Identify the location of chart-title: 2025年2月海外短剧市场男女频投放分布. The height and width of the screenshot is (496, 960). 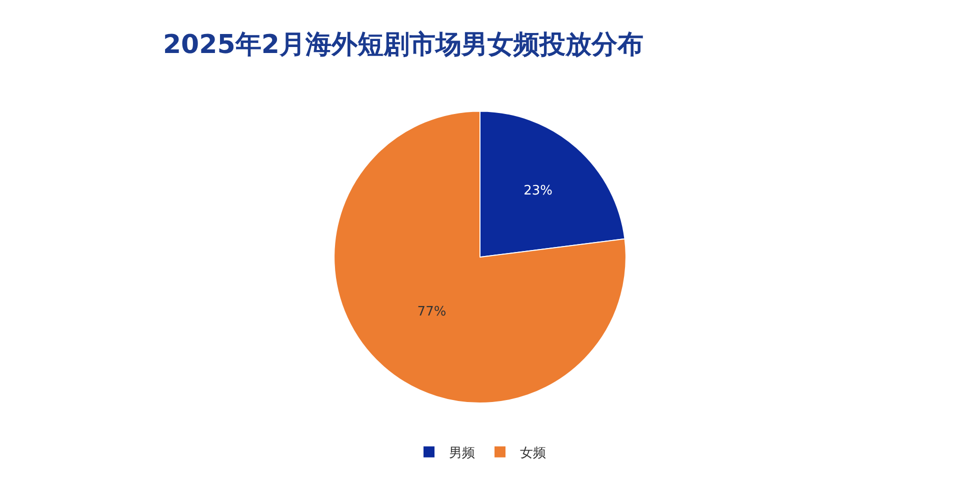
(403, 45).